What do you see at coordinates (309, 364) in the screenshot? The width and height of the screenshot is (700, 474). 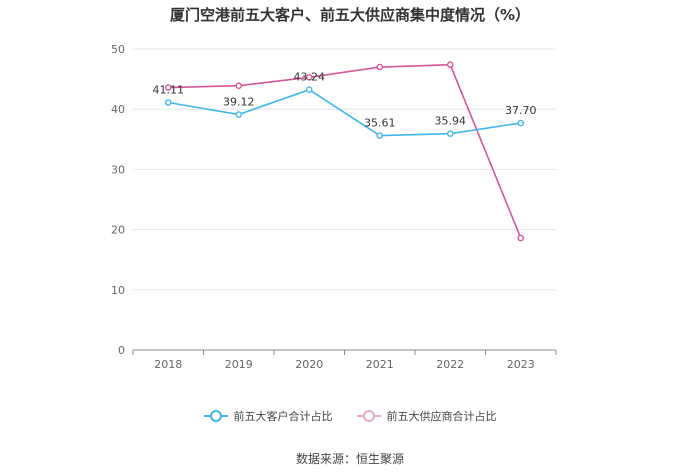 I see `x-tick-label-2020: 2020` at bounding box center [309, 364].